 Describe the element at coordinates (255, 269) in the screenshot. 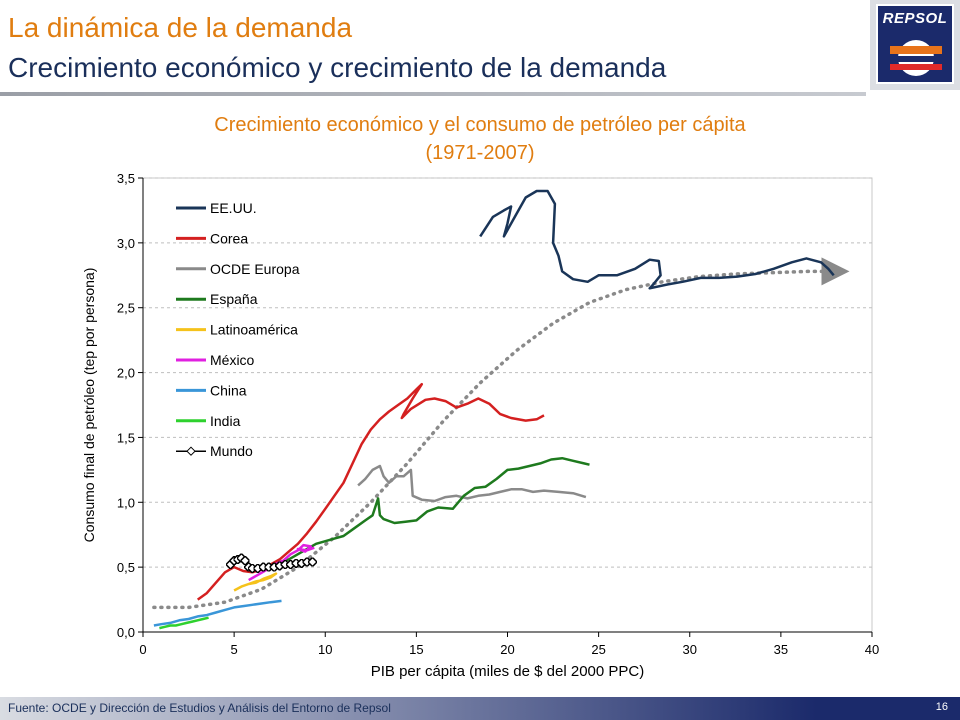

I see `legend-label-ocde-europa: OCDE Europa` at that location.